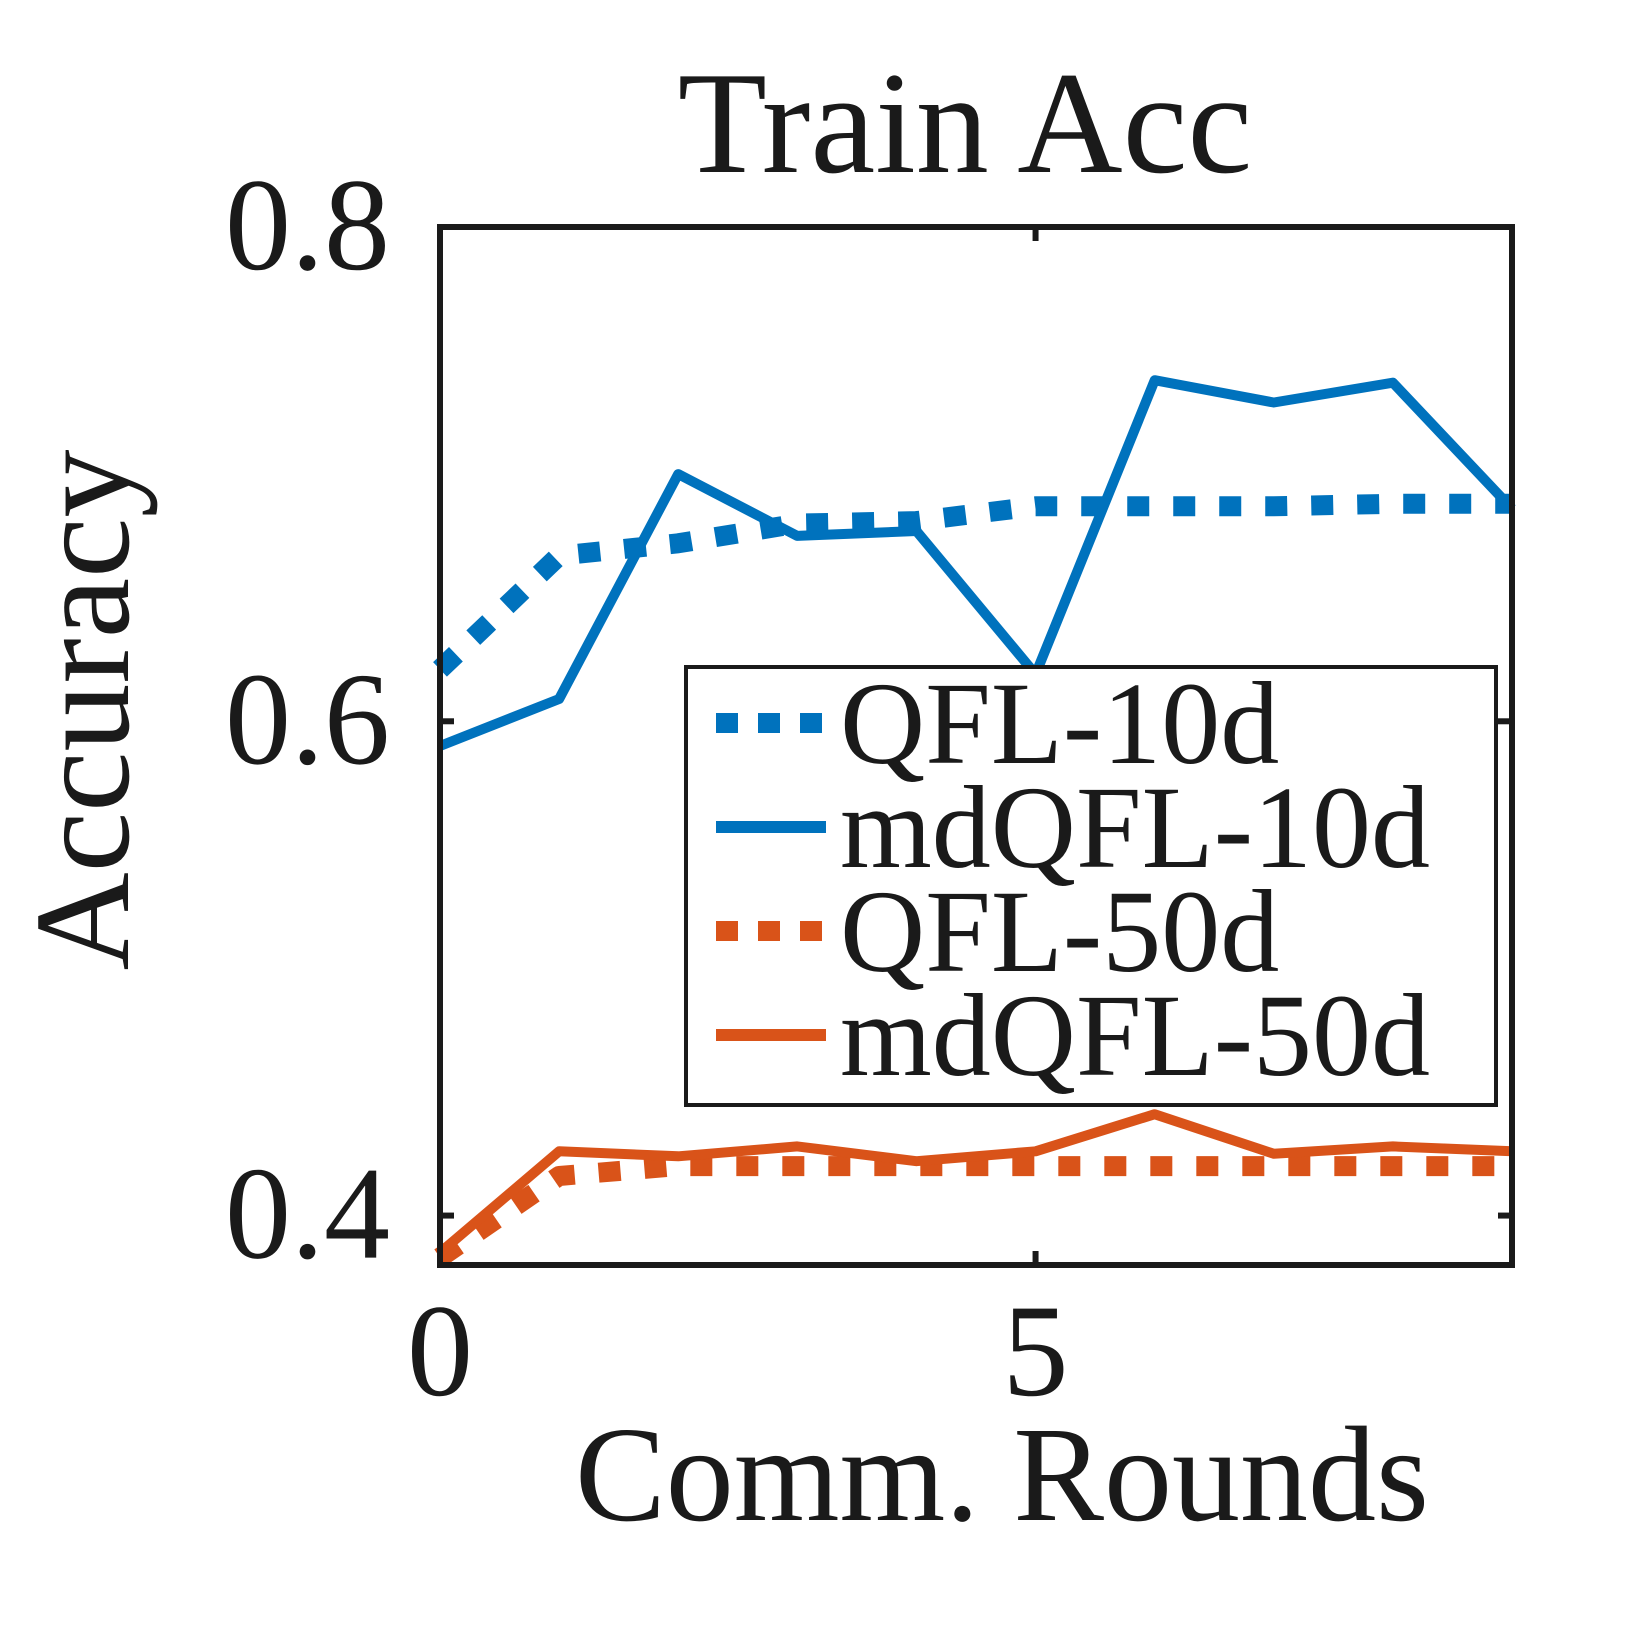 This screenshot has height=1649, width=1649. I want to click on legend-label: mdQFL-10d, so click(1135, 827).